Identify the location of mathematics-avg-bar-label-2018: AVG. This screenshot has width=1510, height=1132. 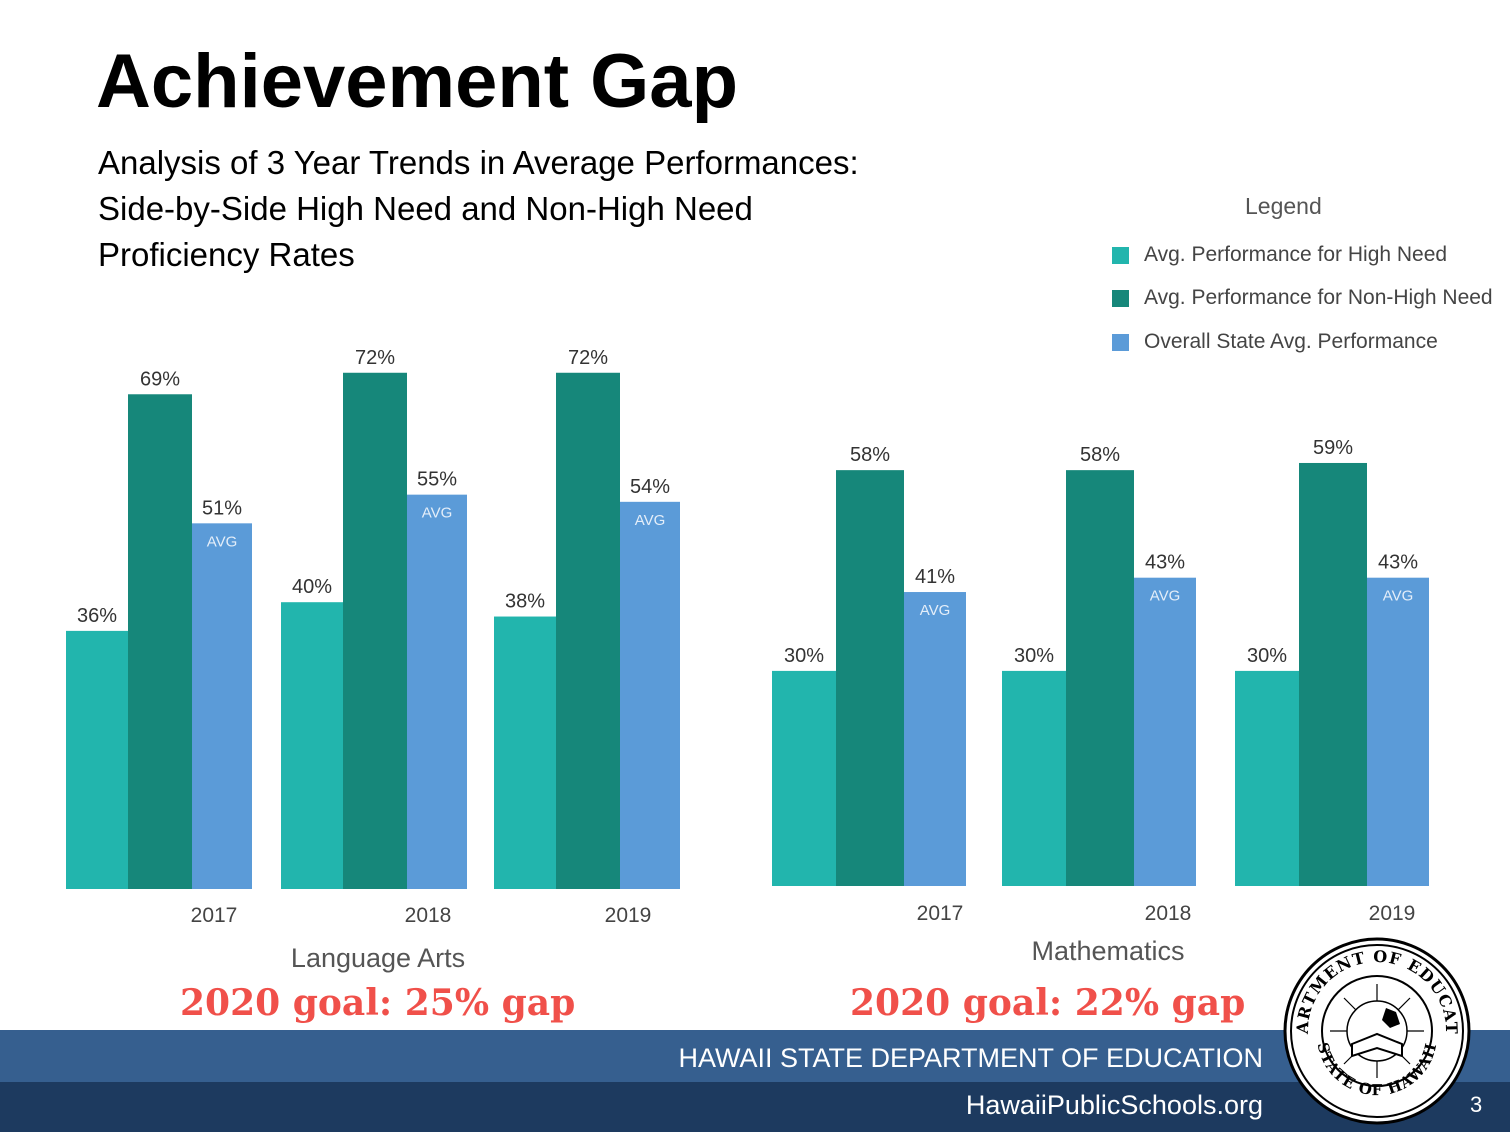
(1165, 596).